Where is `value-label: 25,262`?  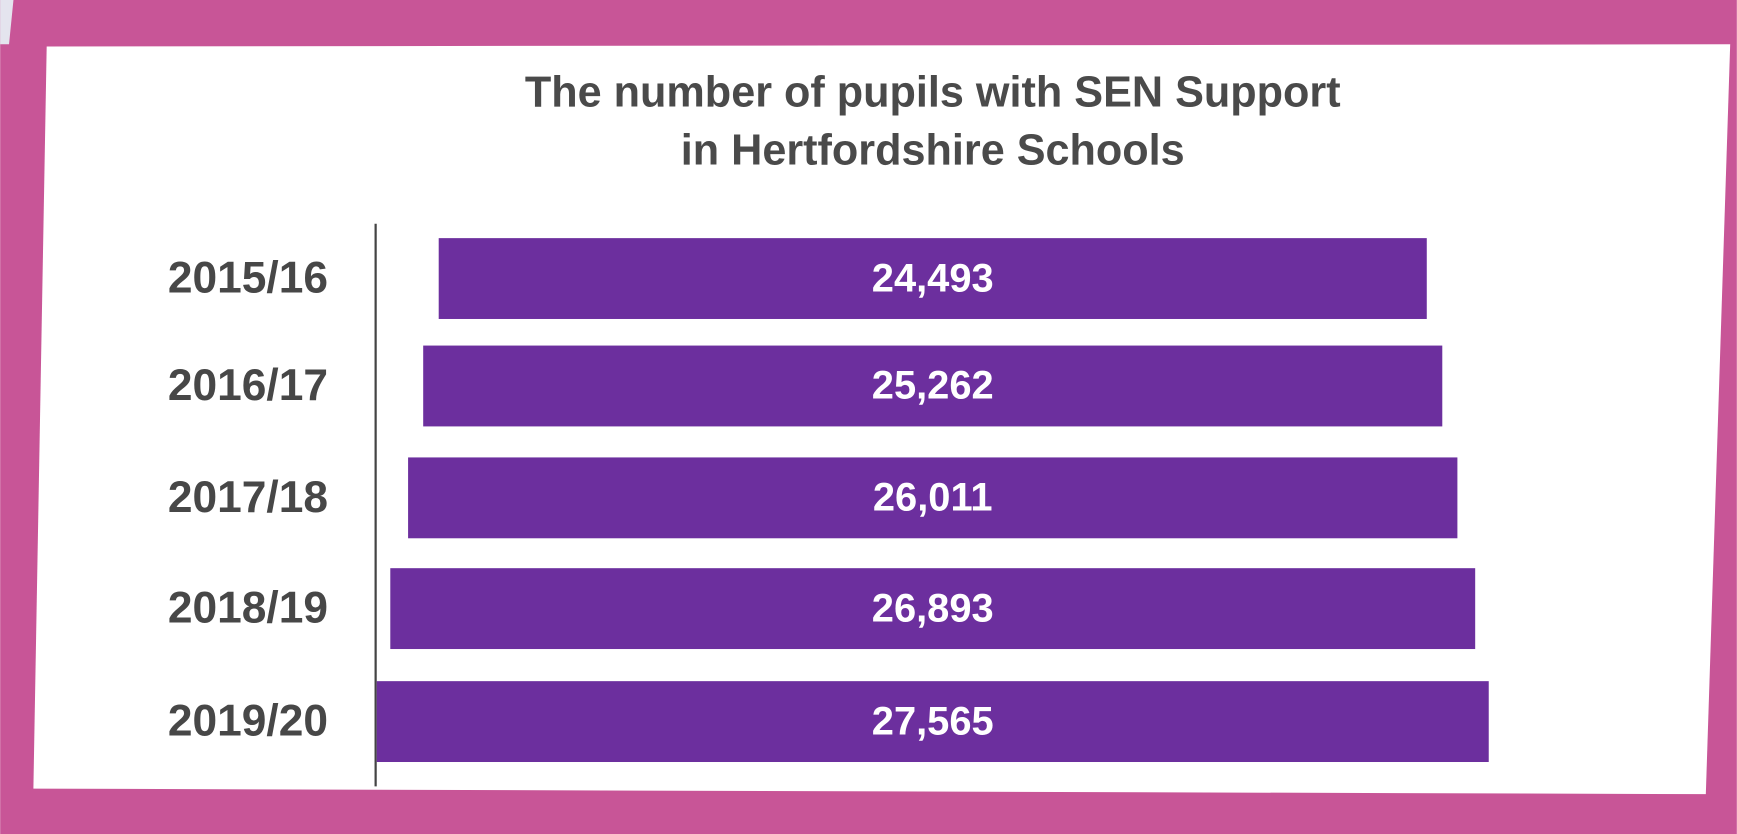
value-label: 25,262 is located at coordinates (933, 386).